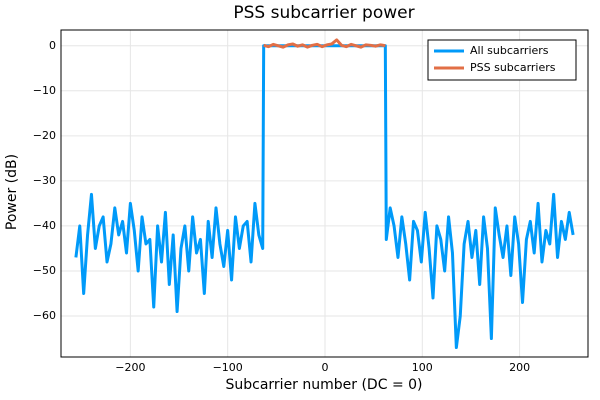 The height and width of the screenshot is (400, 600). I want to click on x-tick-label: 200, so click(519, 367).